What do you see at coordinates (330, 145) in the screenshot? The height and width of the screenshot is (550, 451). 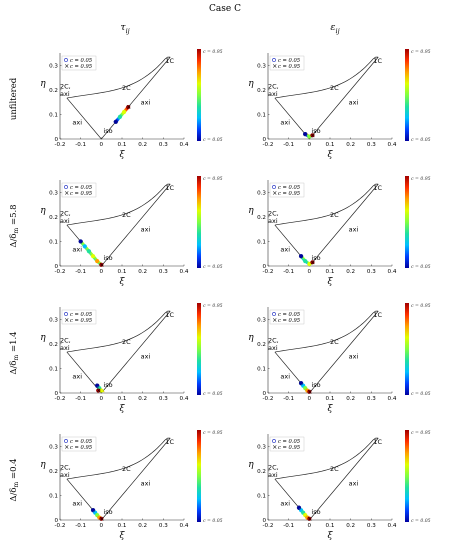 I see `x-tick-label: 0.1` at bounding box center [330, 145].